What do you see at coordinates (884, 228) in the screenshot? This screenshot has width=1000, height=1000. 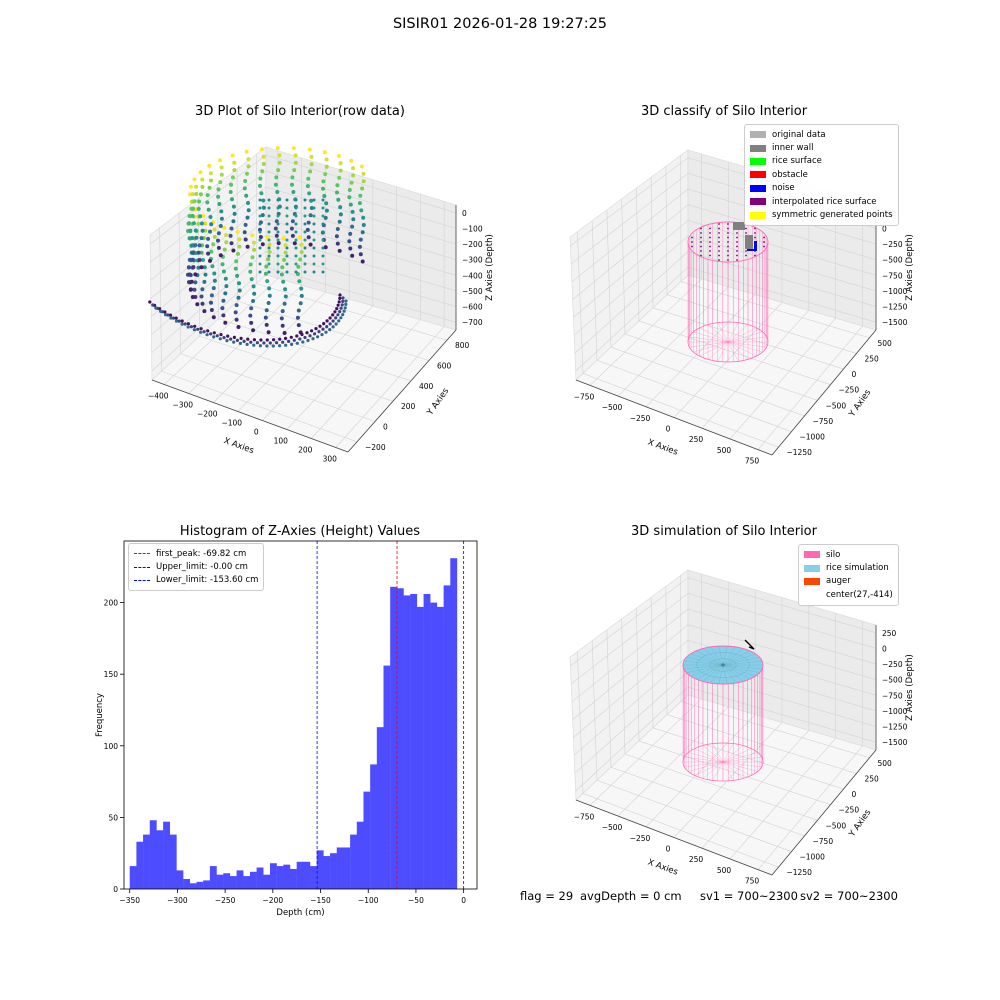 I see `z-tick-label: 0` at bounding box center [884, 228].